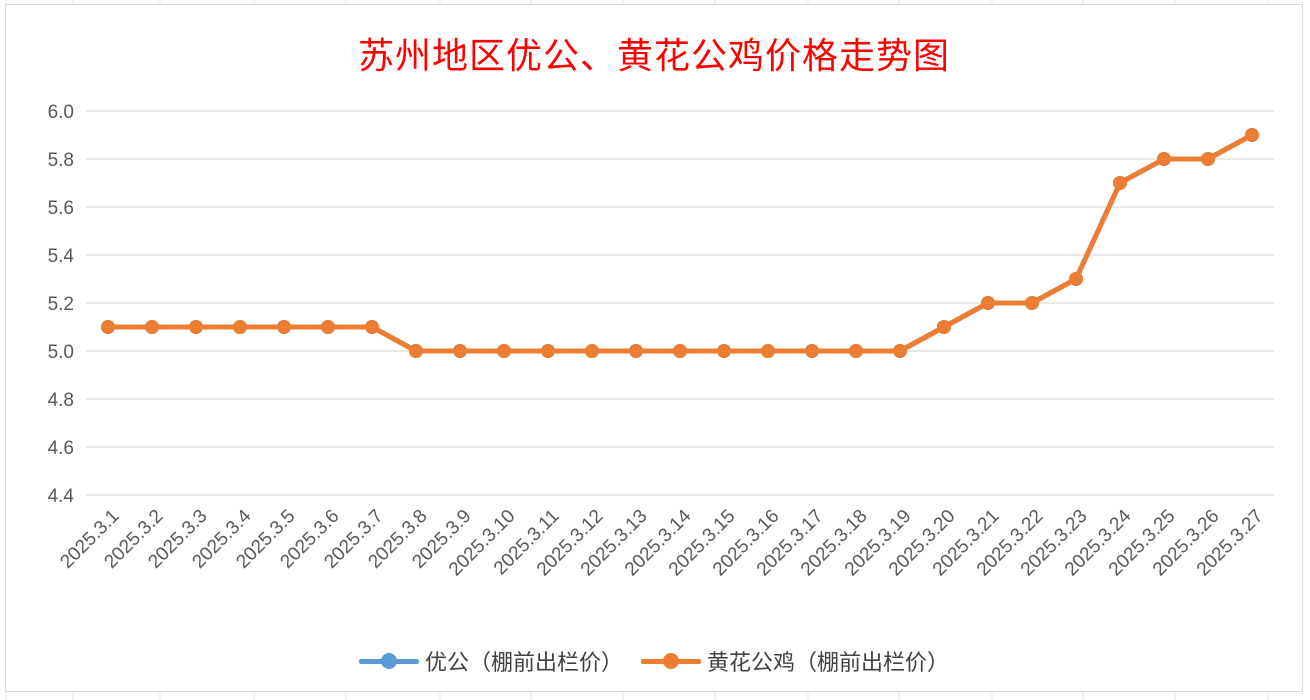 This screenshot has height=700, width=1310. What do you see at coordinates (61, 400) in the screenshot?
I see `y-tick-label: 4.8` at bounding box center [61, 400].